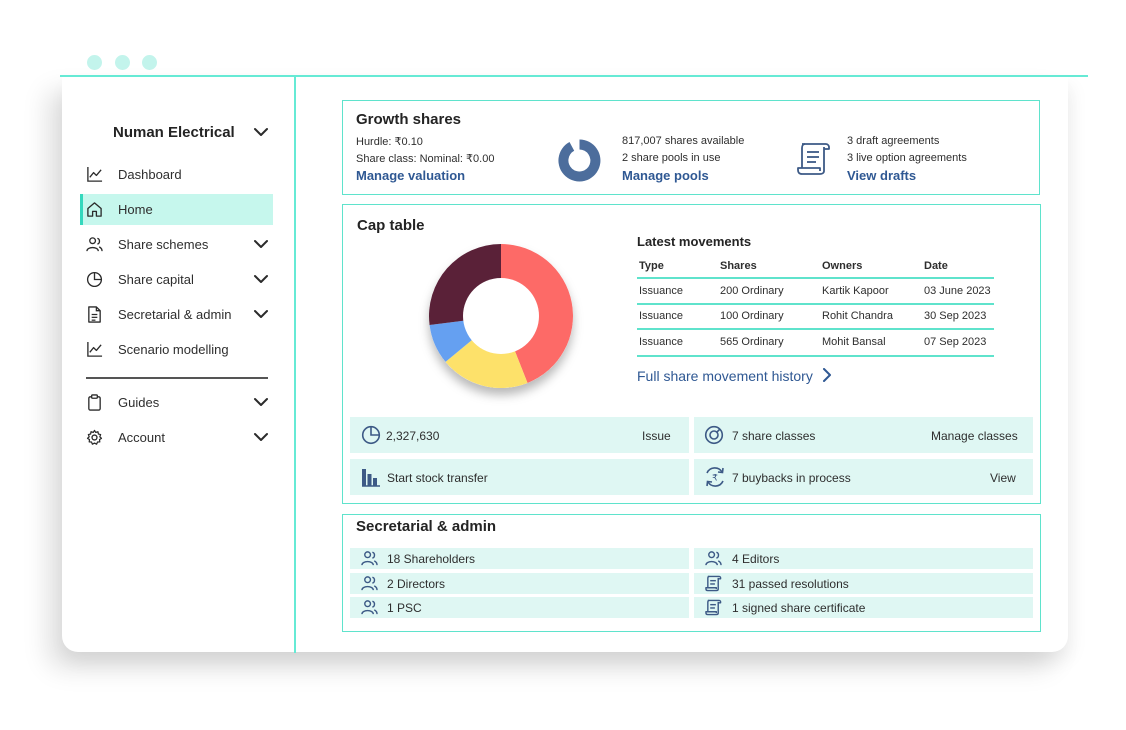  Describe the element at coordinates (752, 316) in the screenshot. I see `cell-shares: 100 Ordinary` at that location.